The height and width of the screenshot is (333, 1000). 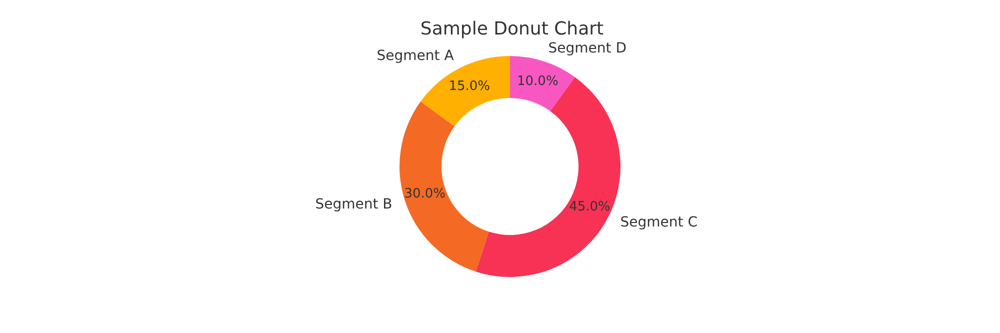 What do you see at coordinates (353, 204) in the screenshot?
I see `slice-label: Segment B` at bounding box center [353, 204].